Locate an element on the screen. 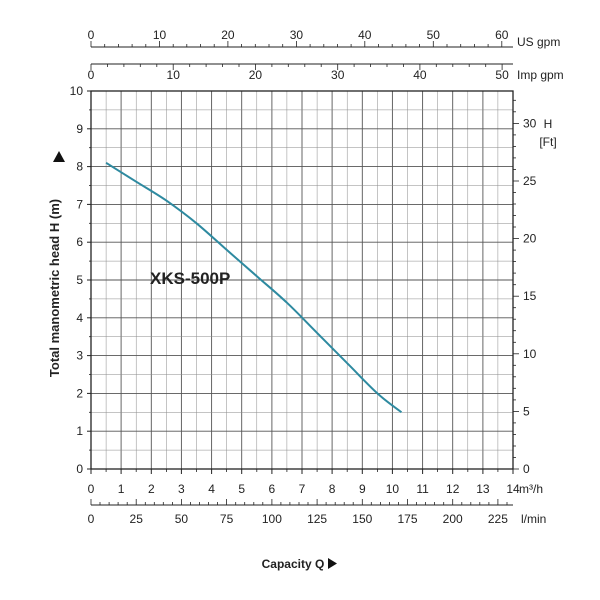 Image resolution: width=600 pixels, height=600 pixels. x-tick-label: 10 is located at coordinates (393, 489).